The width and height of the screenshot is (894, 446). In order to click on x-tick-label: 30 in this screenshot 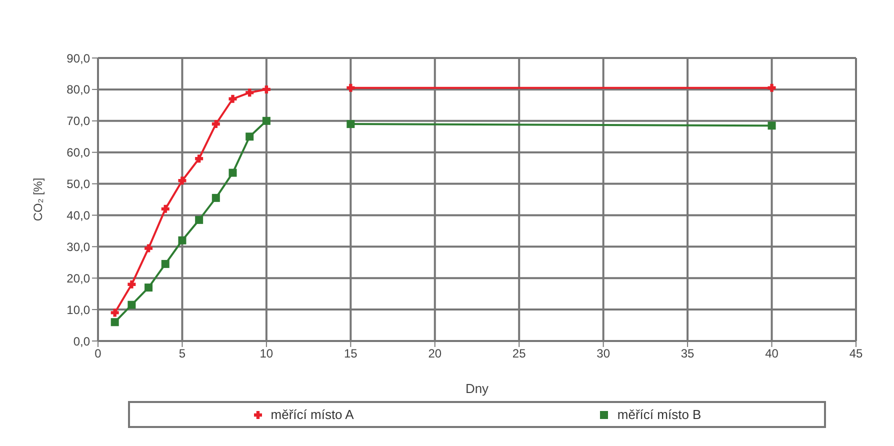, I will do `click(603, 353)`.